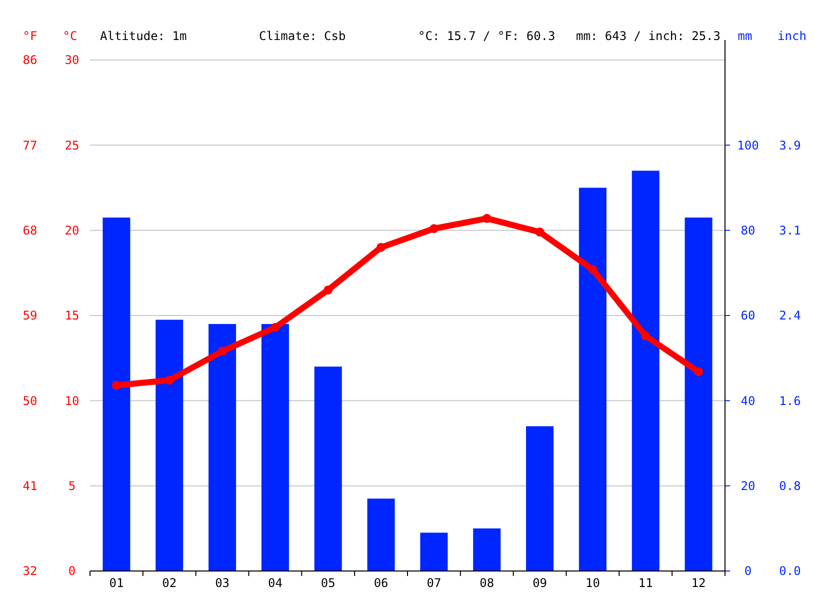 The width and height of the screenshot is (815, 611). I want to click on y3-tick-label: 41, so click(30, 486).